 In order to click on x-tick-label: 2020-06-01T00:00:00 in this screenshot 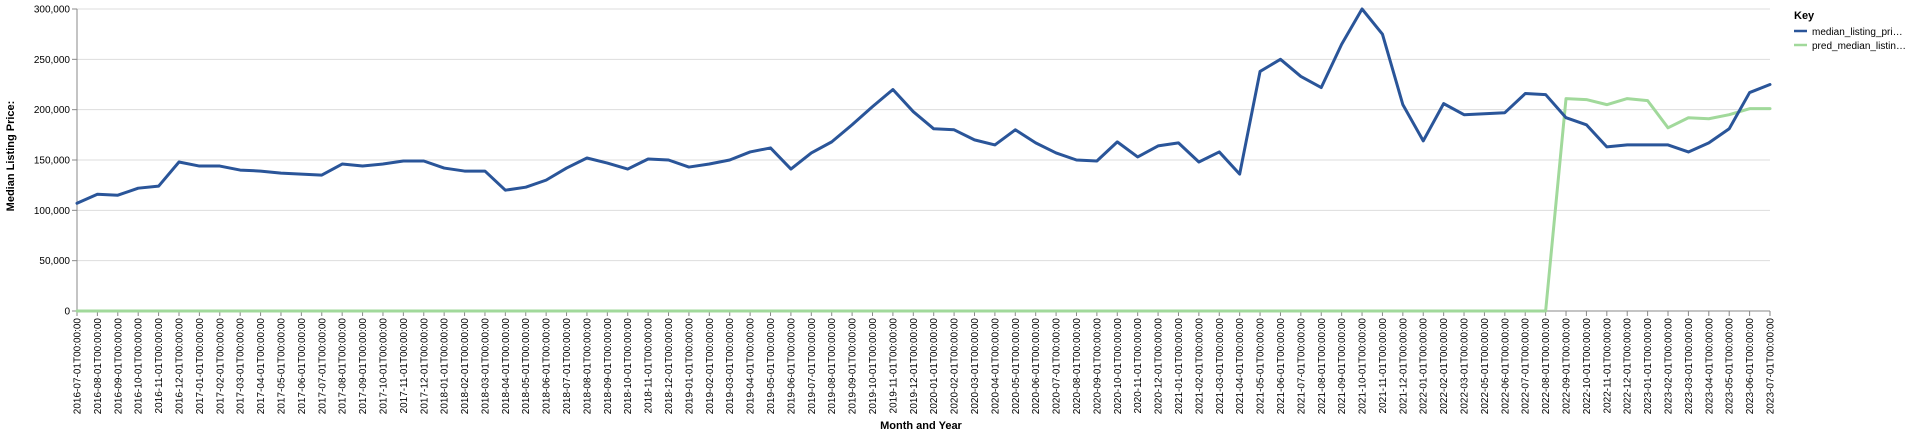, I will do `click(1036, 366)`.